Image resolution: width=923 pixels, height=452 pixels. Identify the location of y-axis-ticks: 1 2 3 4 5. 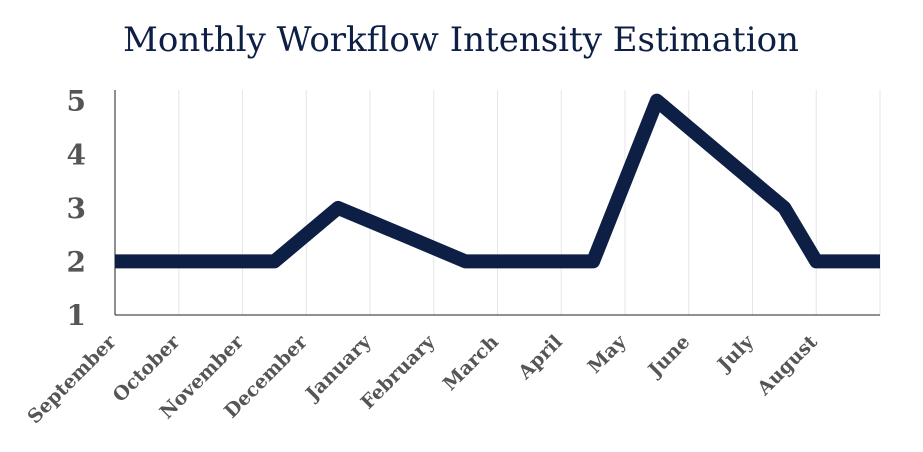
(76, 208).